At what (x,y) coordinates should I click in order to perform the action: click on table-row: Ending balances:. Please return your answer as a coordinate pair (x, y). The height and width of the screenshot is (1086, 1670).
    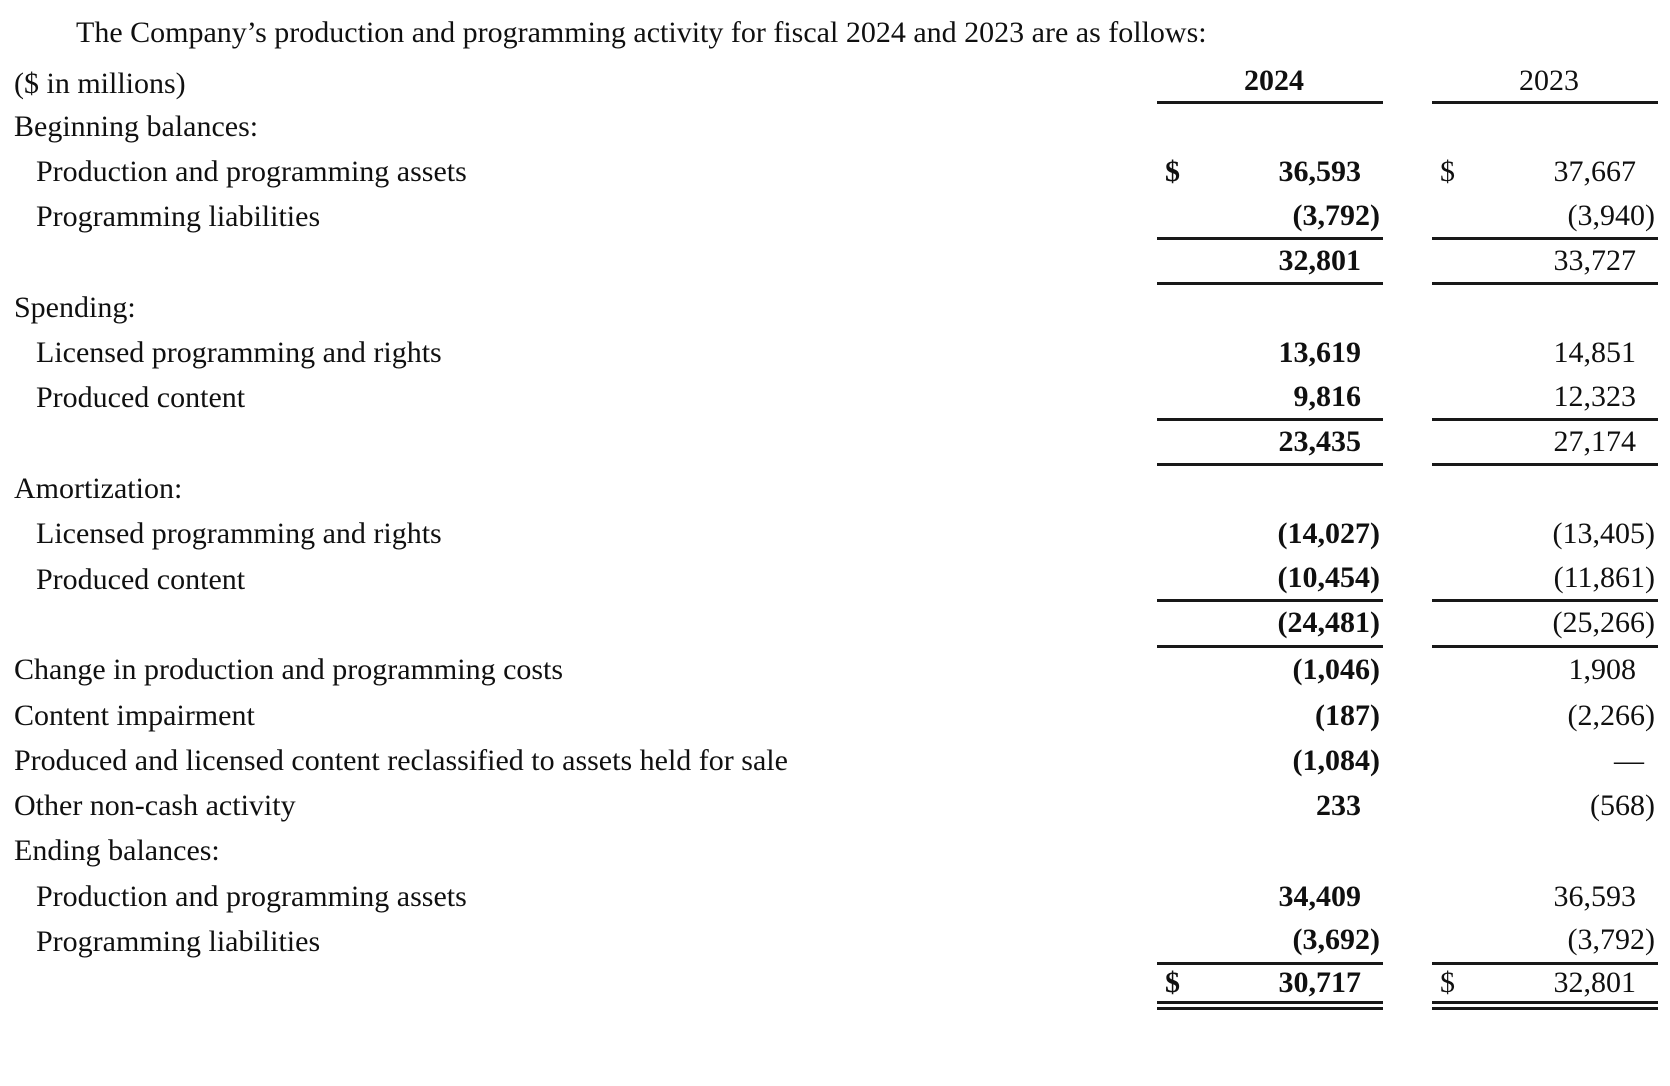
    Looking at the image, I should click on (835, 851).